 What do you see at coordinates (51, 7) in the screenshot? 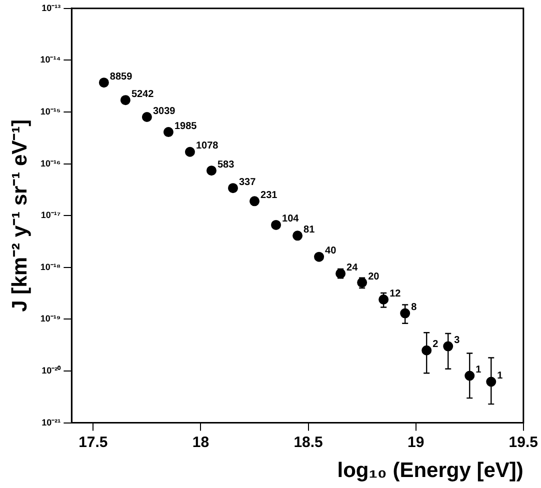
I see `y-tick-label: 10⁻¹³` at bounding box center [51, 7].